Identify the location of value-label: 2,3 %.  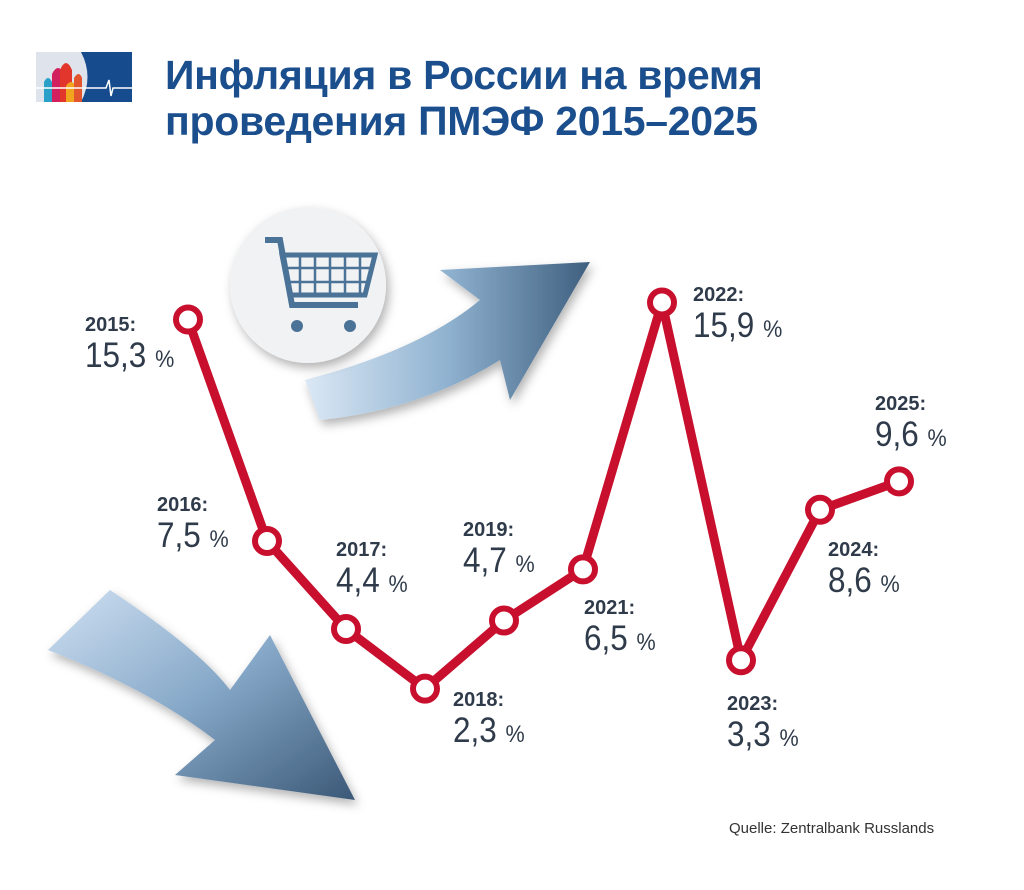
(489, 733).